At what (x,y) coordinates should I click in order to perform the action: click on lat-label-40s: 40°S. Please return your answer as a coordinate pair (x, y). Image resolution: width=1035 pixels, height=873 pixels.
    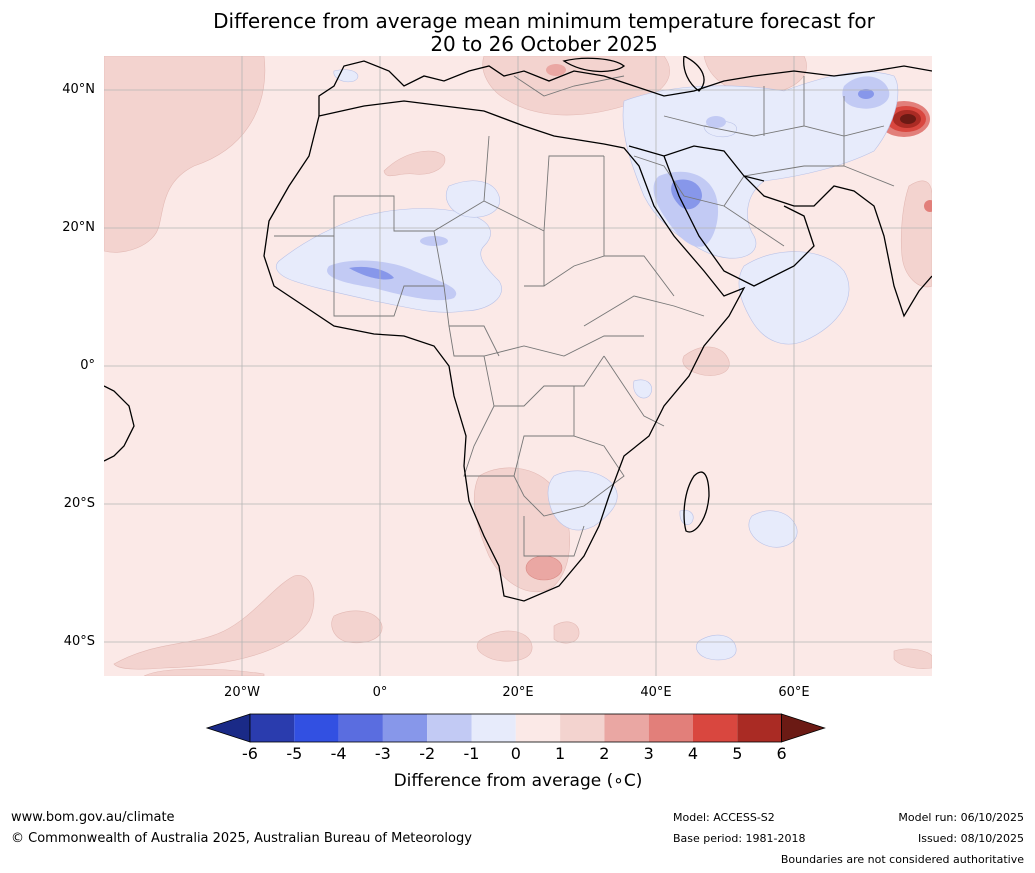
    Looking at the image, I should click on (79, 641).